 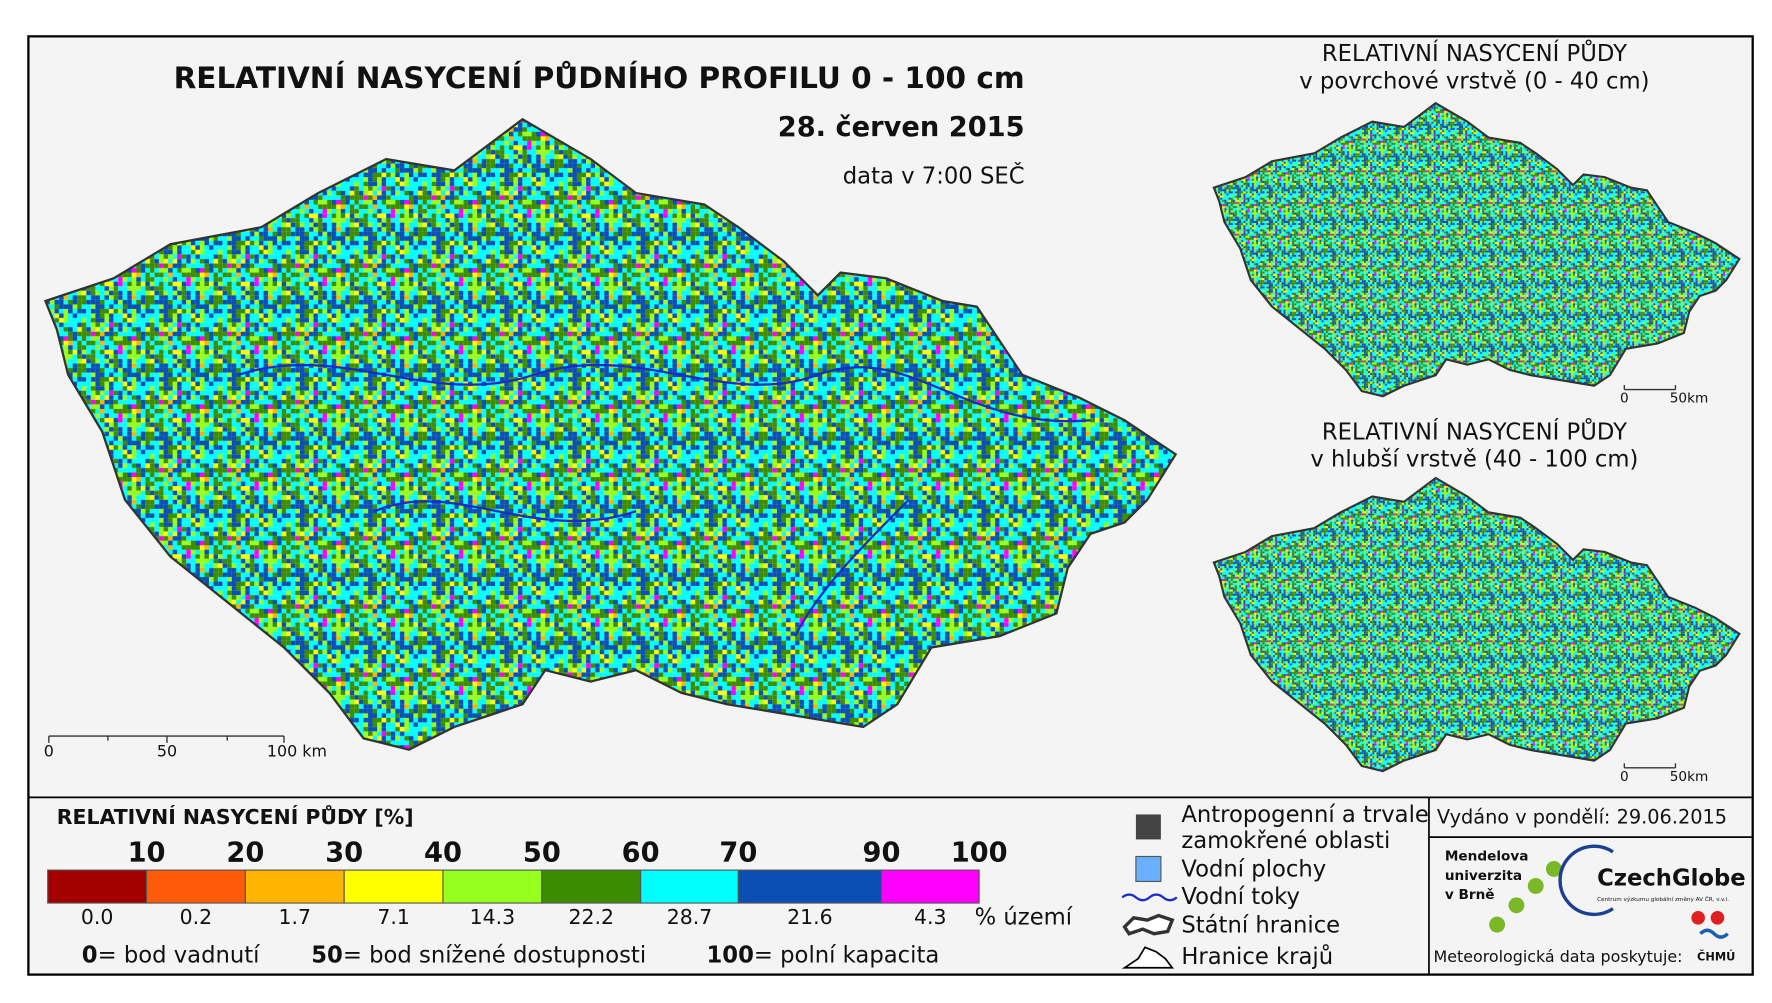 I want to click on legend-bound: 50, so click(x=542, y=853).